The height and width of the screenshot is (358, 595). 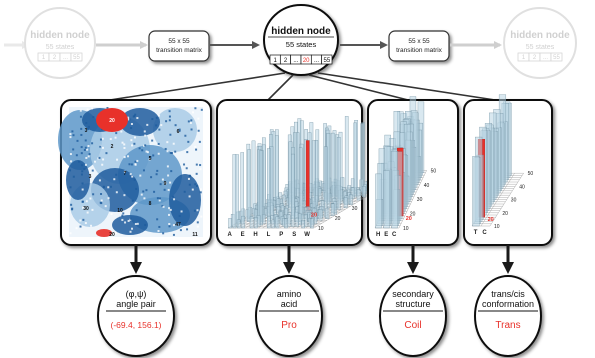 I want to click on left-state-cell-label: 2, so click(x=55, y=58).